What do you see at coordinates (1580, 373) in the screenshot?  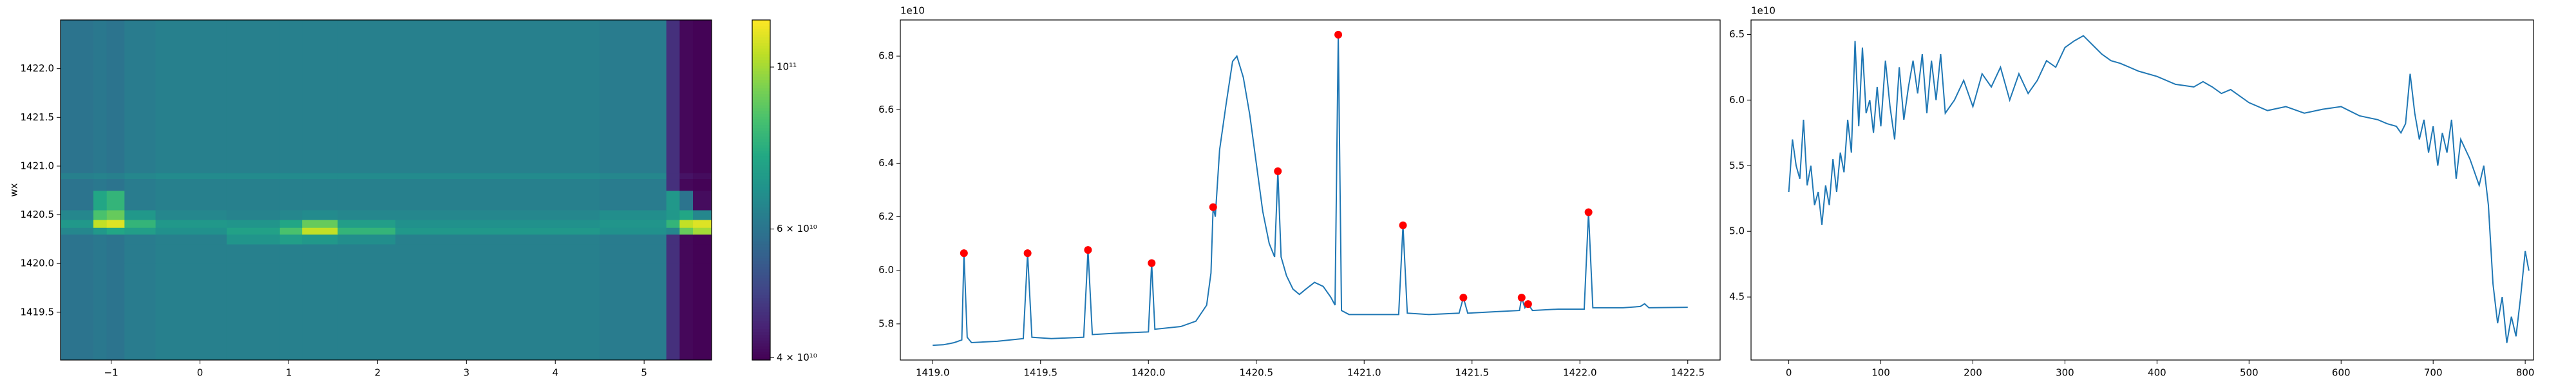 I see `x-tick-label: 1422.0` at bounding box center [1580, 373].